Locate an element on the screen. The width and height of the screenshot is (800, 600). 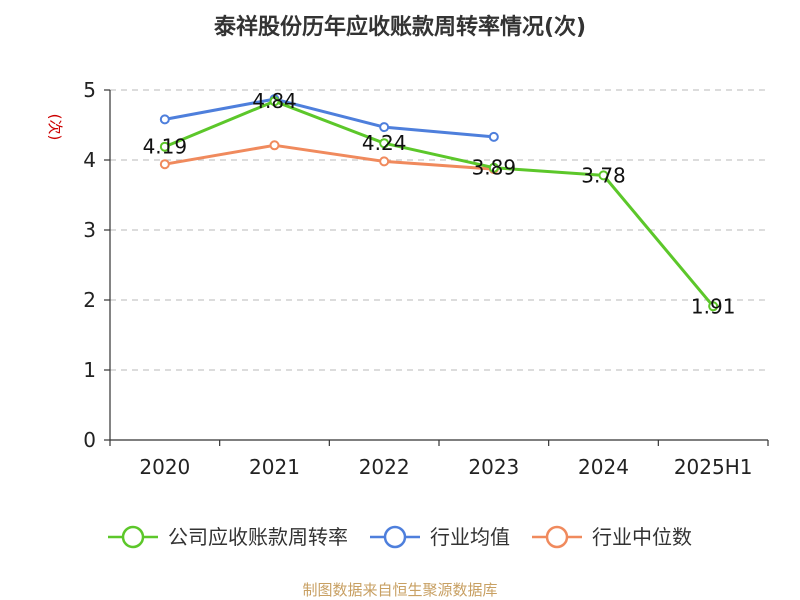
y-tick-label-2: 2 is located at coordinates (89, 300).